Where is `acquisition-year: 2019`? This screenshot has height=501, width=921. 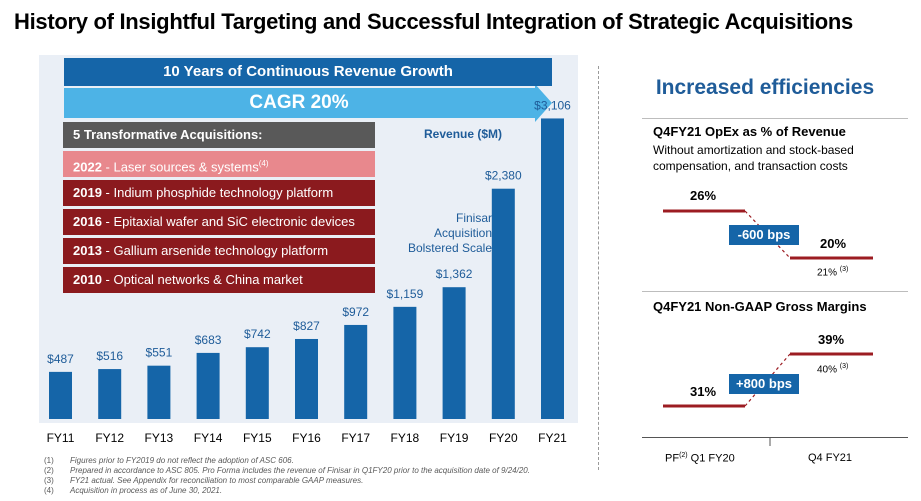 acquisition-year: 2019 is located at coordinates (87, 192).